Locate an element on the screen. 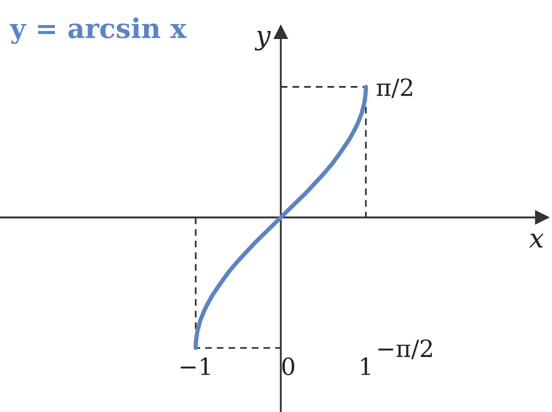 This screenshot has height=412, width=552. x-tick-label: −1 is located at coordinates (195, 366).